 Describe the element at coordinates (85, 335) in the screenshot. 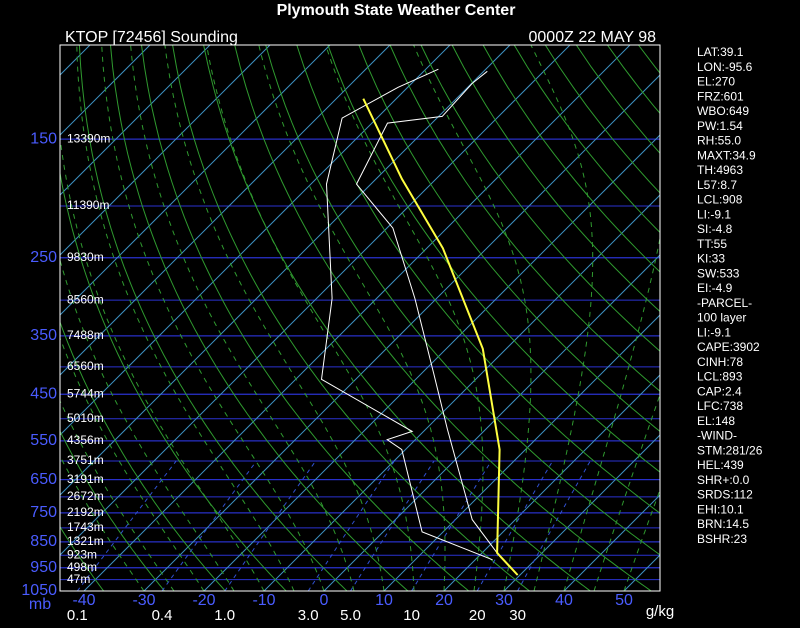

I see `height-label: 7488m` at that location.